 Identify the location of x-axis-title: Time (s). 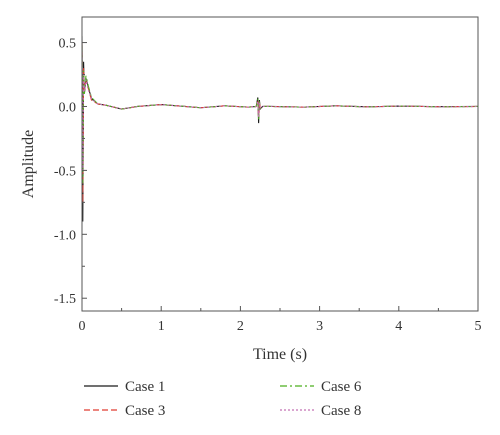
(280, 354).